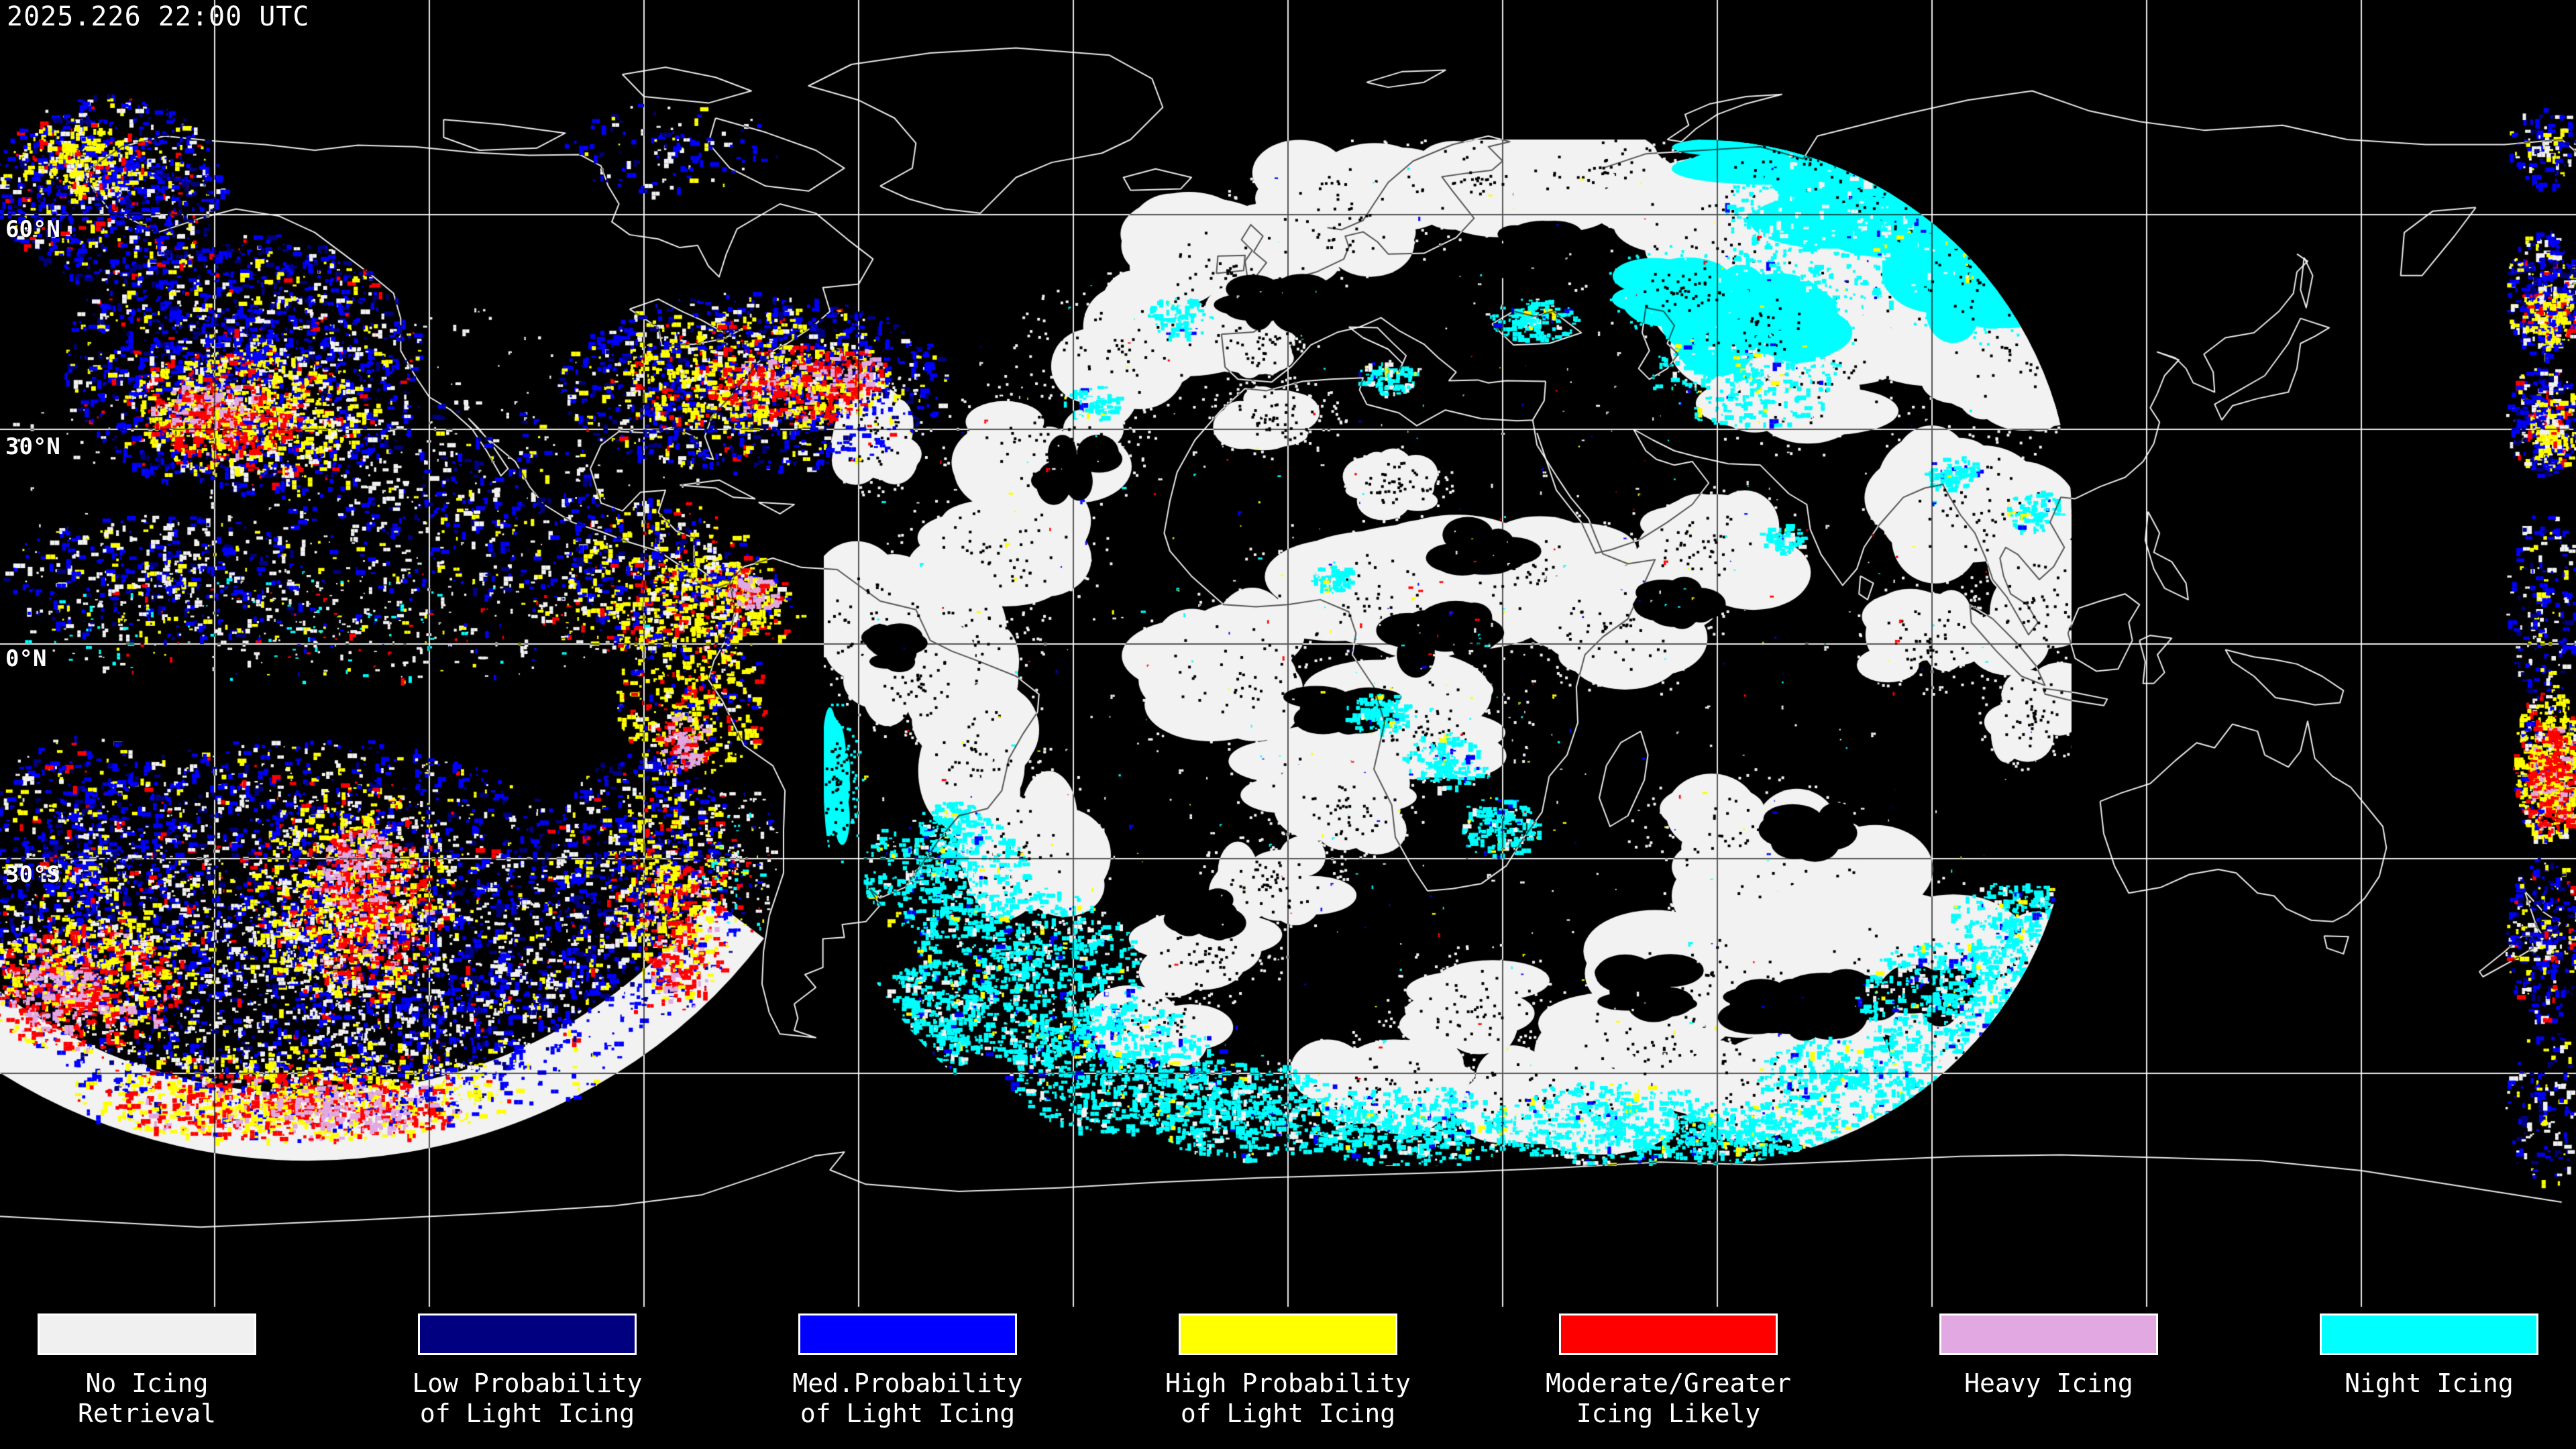  What do you see at coordinates (147, 1398) in the screenshot?
I see `legend-label: No Icing Retrieval` at bounding box center [147, 1398].